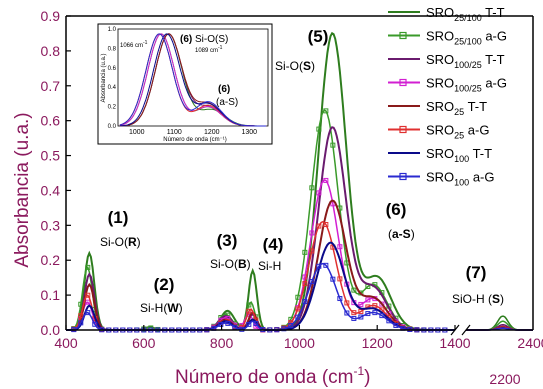 The height and width of the screenshot is (389, 543). What do you see at coordinates (120, 242) in the screenshot?
I see `annotation-label: Si-O(R)` at bounding box center [120, 242].